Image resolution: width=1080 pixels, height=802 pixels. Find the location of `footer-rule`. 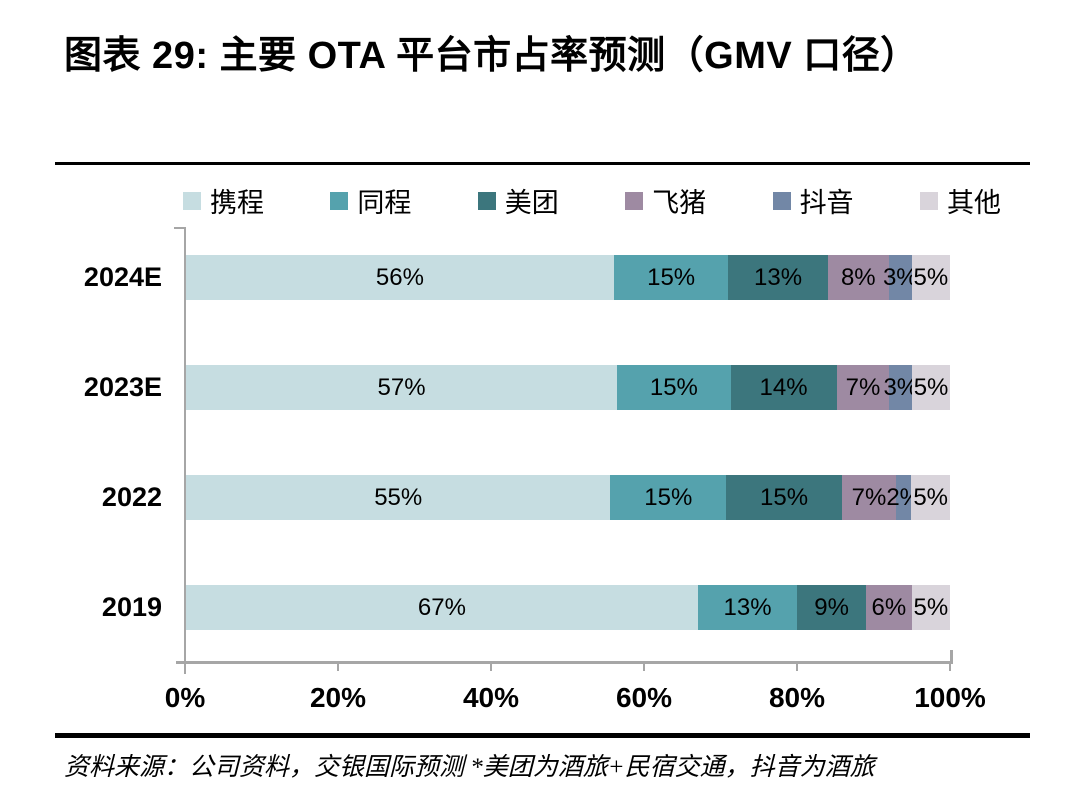

footer-rule is located at coordinates (542, 735).